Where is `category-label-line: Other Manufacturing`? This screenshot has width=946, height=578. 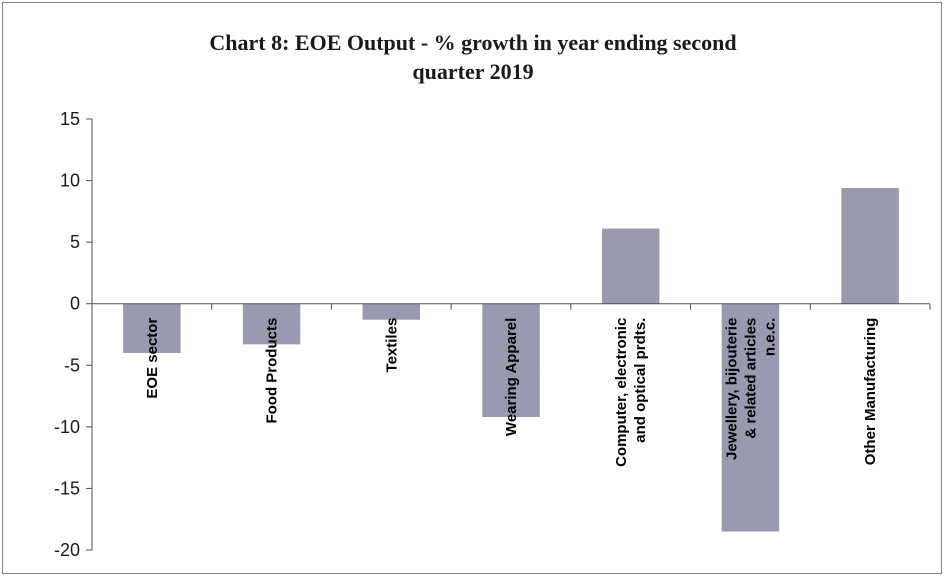
category-label-line: Other Manufacturing is located at coordinates (870, 392).